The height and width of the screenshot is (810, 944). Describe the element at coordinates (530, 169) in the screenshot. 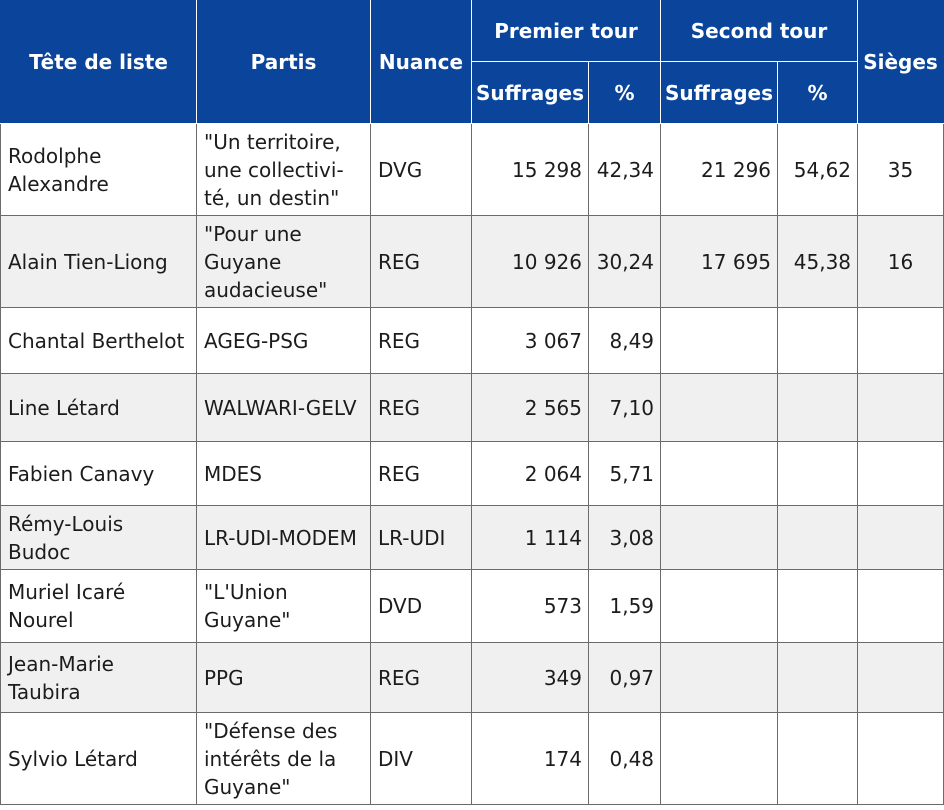

I see `cell-t1-suffrages: 15 298` at that location.